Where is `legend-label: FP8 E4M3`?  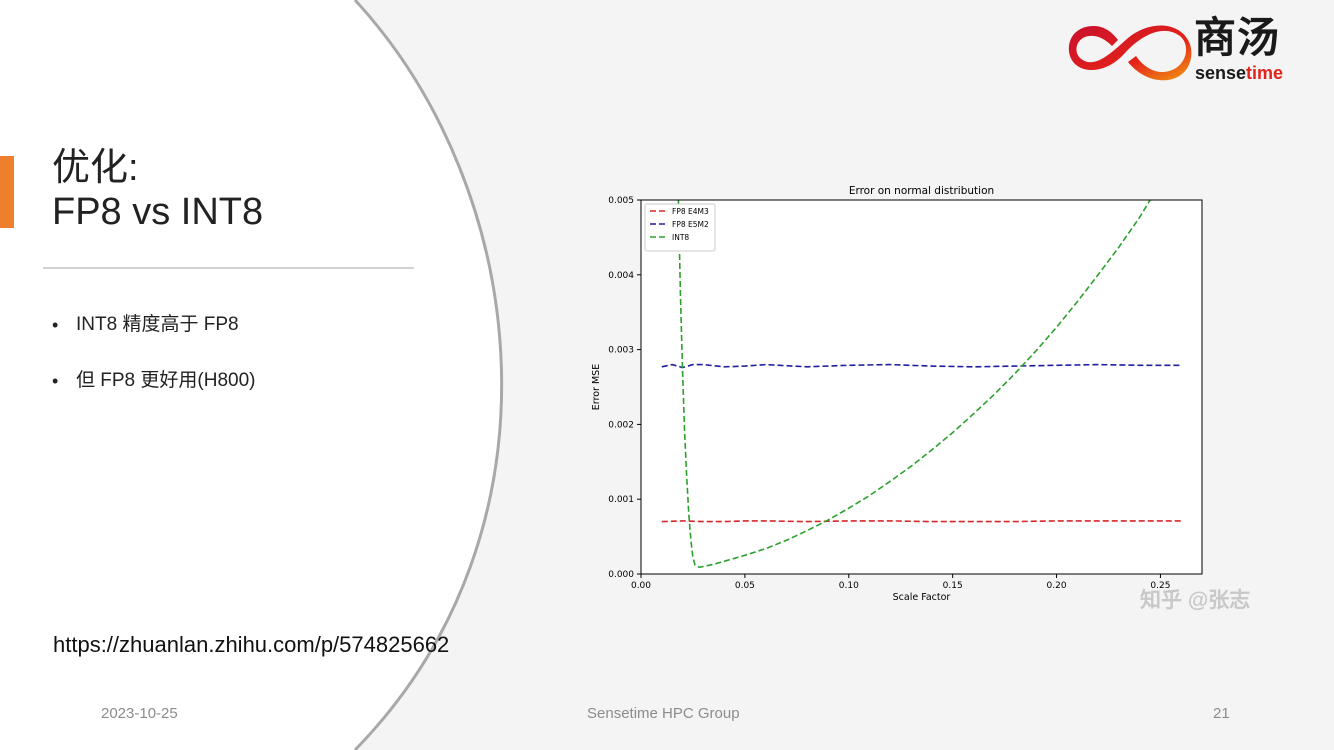
legend-label: FP8 E4M3 is located at coordinates (690, 211).